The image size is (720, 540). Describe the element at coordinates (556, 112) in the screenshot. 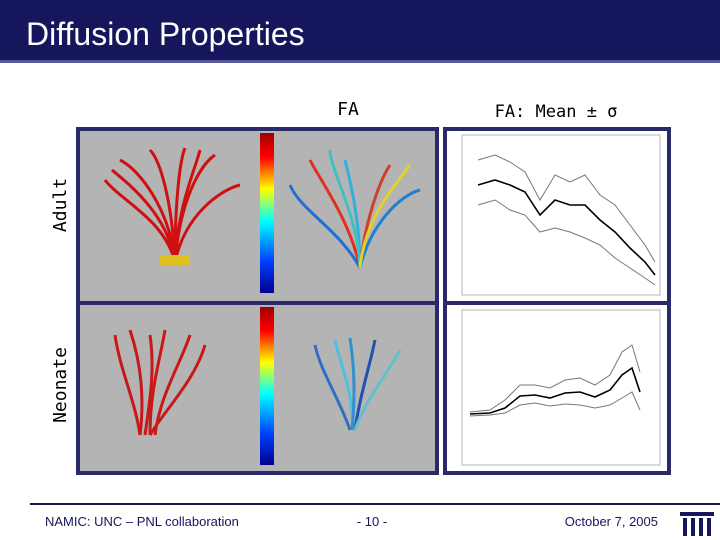

I see `column-label: FA: Mean ± σ` at that location.